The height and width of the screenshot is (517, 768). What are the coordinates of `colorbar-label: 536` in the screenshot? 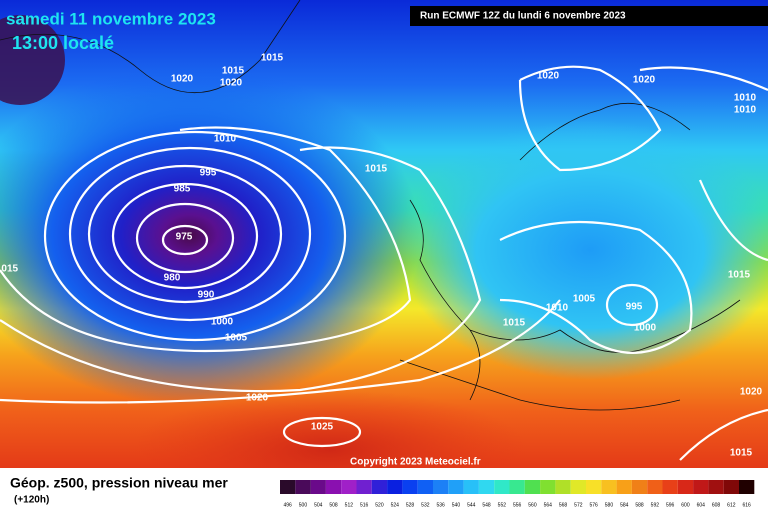 It's located at (440, 505).